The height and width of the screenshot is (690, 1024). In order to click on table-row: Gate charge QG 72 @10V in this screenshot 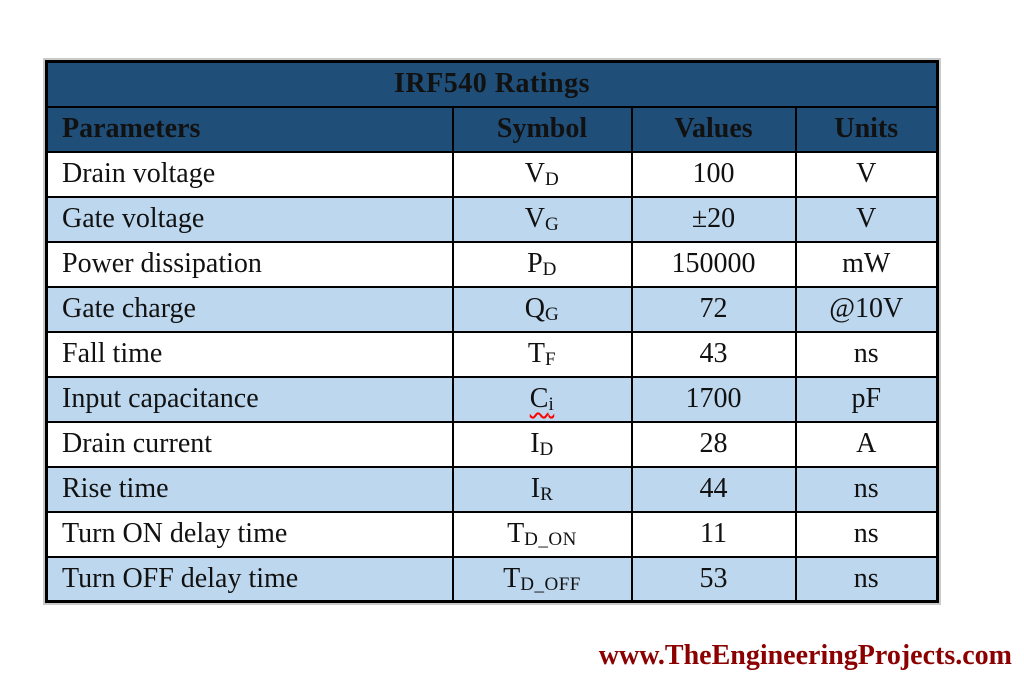, I will do `click(492, 309)`.